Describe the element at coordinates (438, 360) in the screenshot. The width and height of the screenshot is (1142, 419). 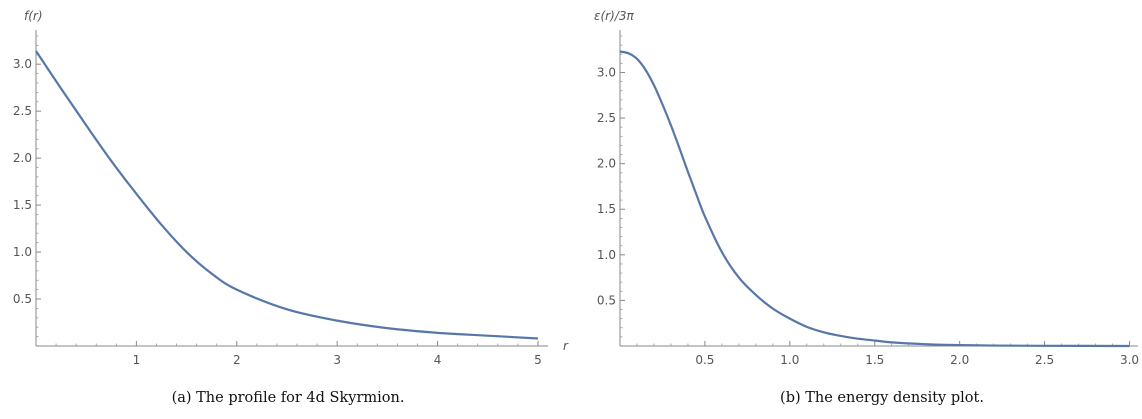
I see `x-tick-label: 4` at that location.